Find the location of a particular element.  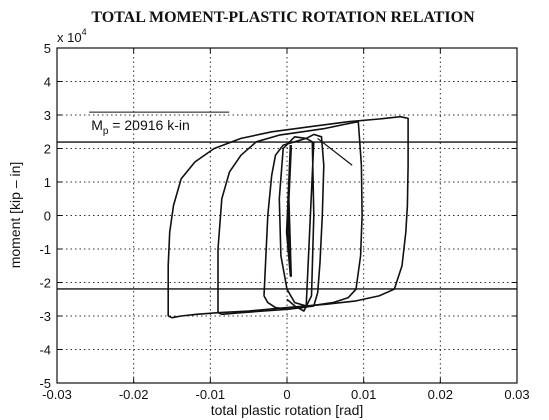

y-tick-label: 1 is located at coordinates (47, 182).